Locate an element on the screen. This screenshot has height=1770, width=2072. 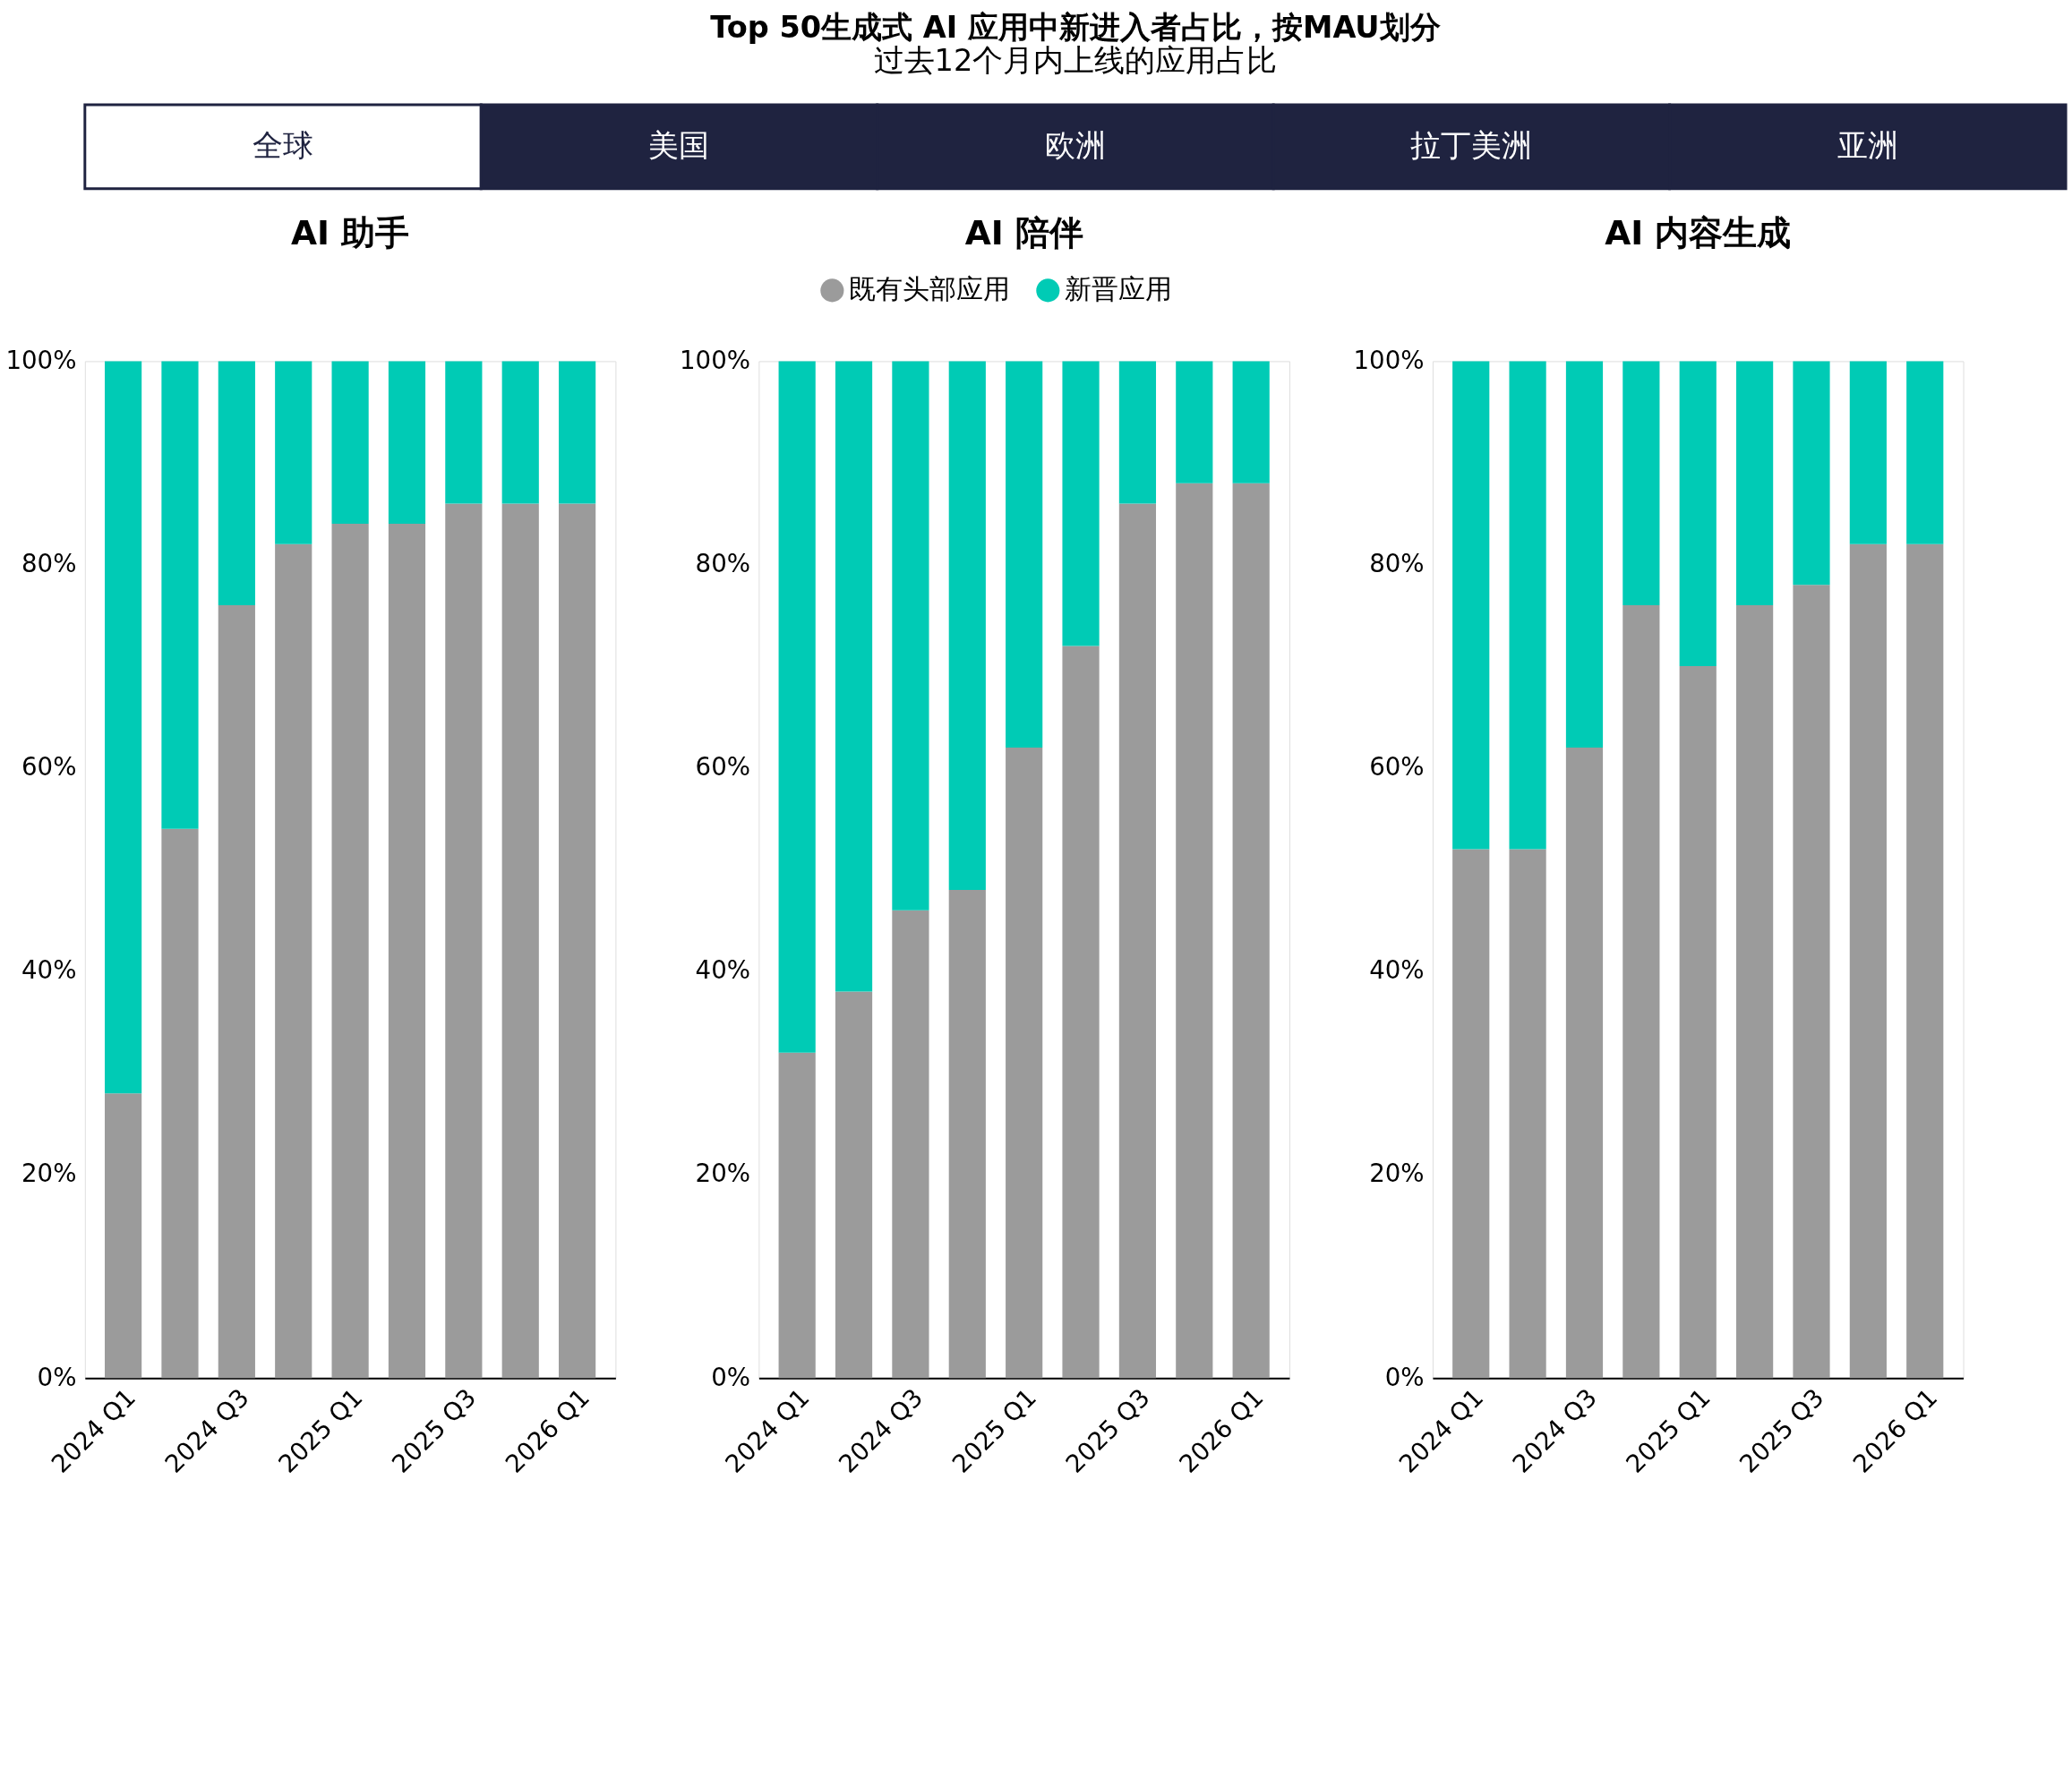
text: 欧洲 is located at coordinates (1075, 145).